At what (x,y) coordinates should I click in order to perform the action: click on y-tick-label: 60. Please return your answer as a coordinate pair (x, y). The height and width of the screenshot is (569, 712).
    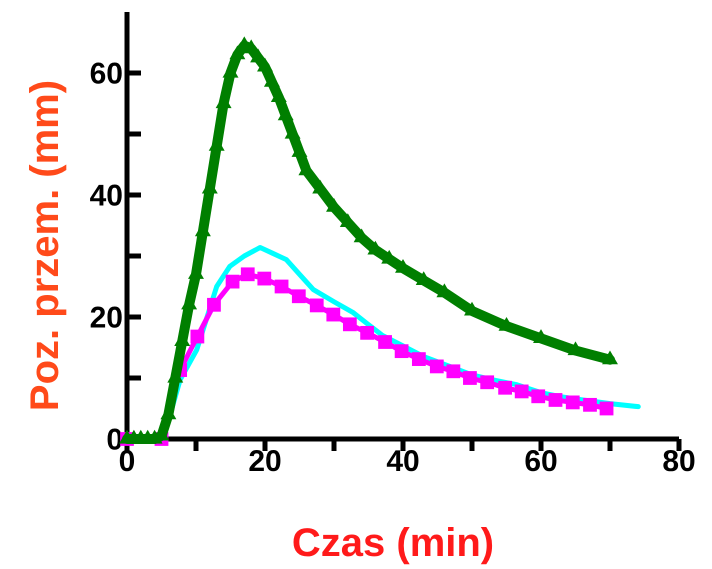
    Looking at the image, I should click on (106, 74).